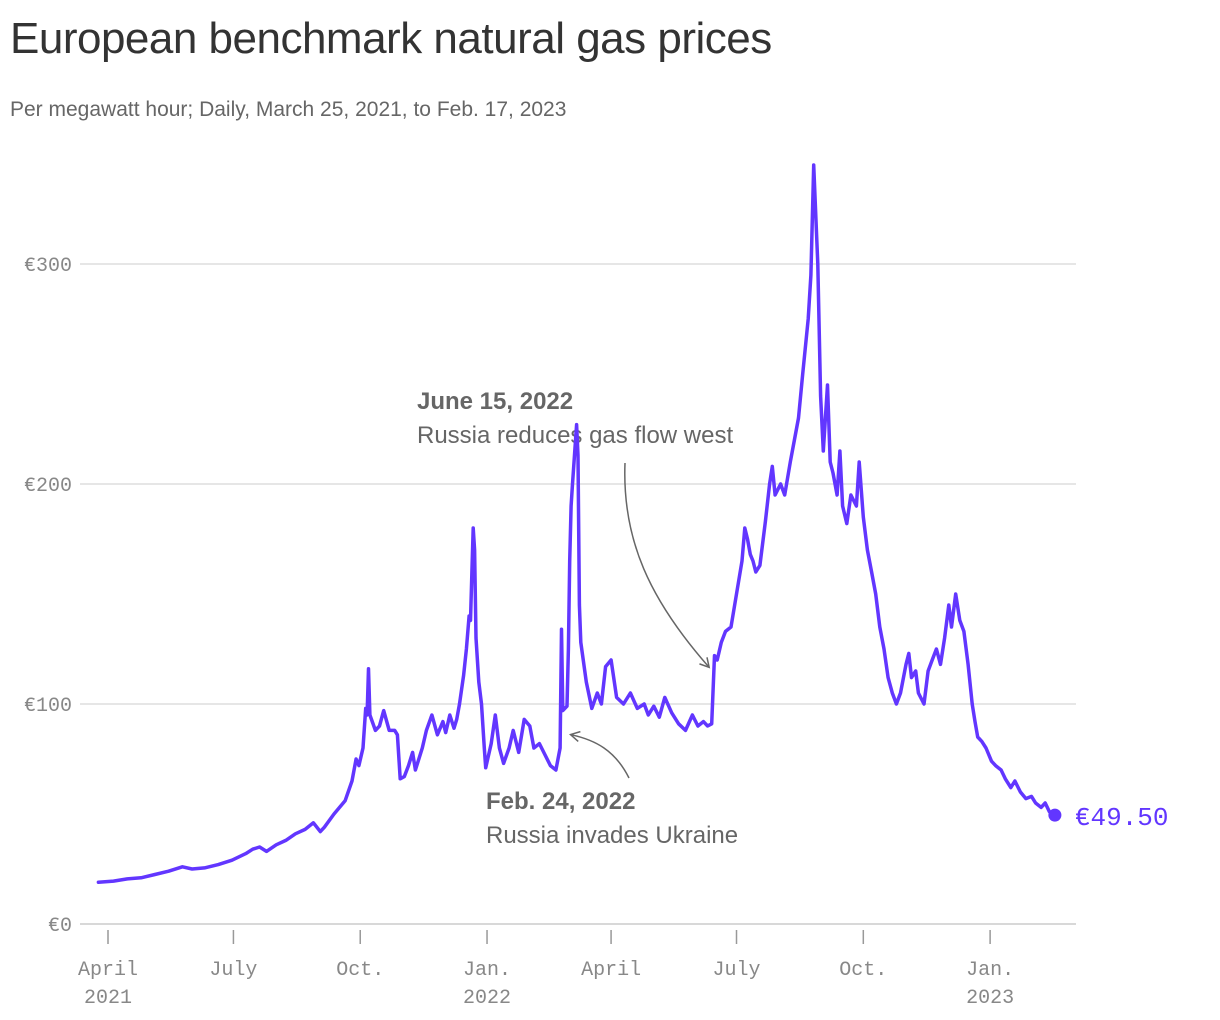 Image resolution: width=1220 pixels, height=1020 pixels. What do you see at coordinates (612, 835) in the screenshot?
I see `annotation-text-feb: Russia invades Ukraine` at bounding box center [612, 835].